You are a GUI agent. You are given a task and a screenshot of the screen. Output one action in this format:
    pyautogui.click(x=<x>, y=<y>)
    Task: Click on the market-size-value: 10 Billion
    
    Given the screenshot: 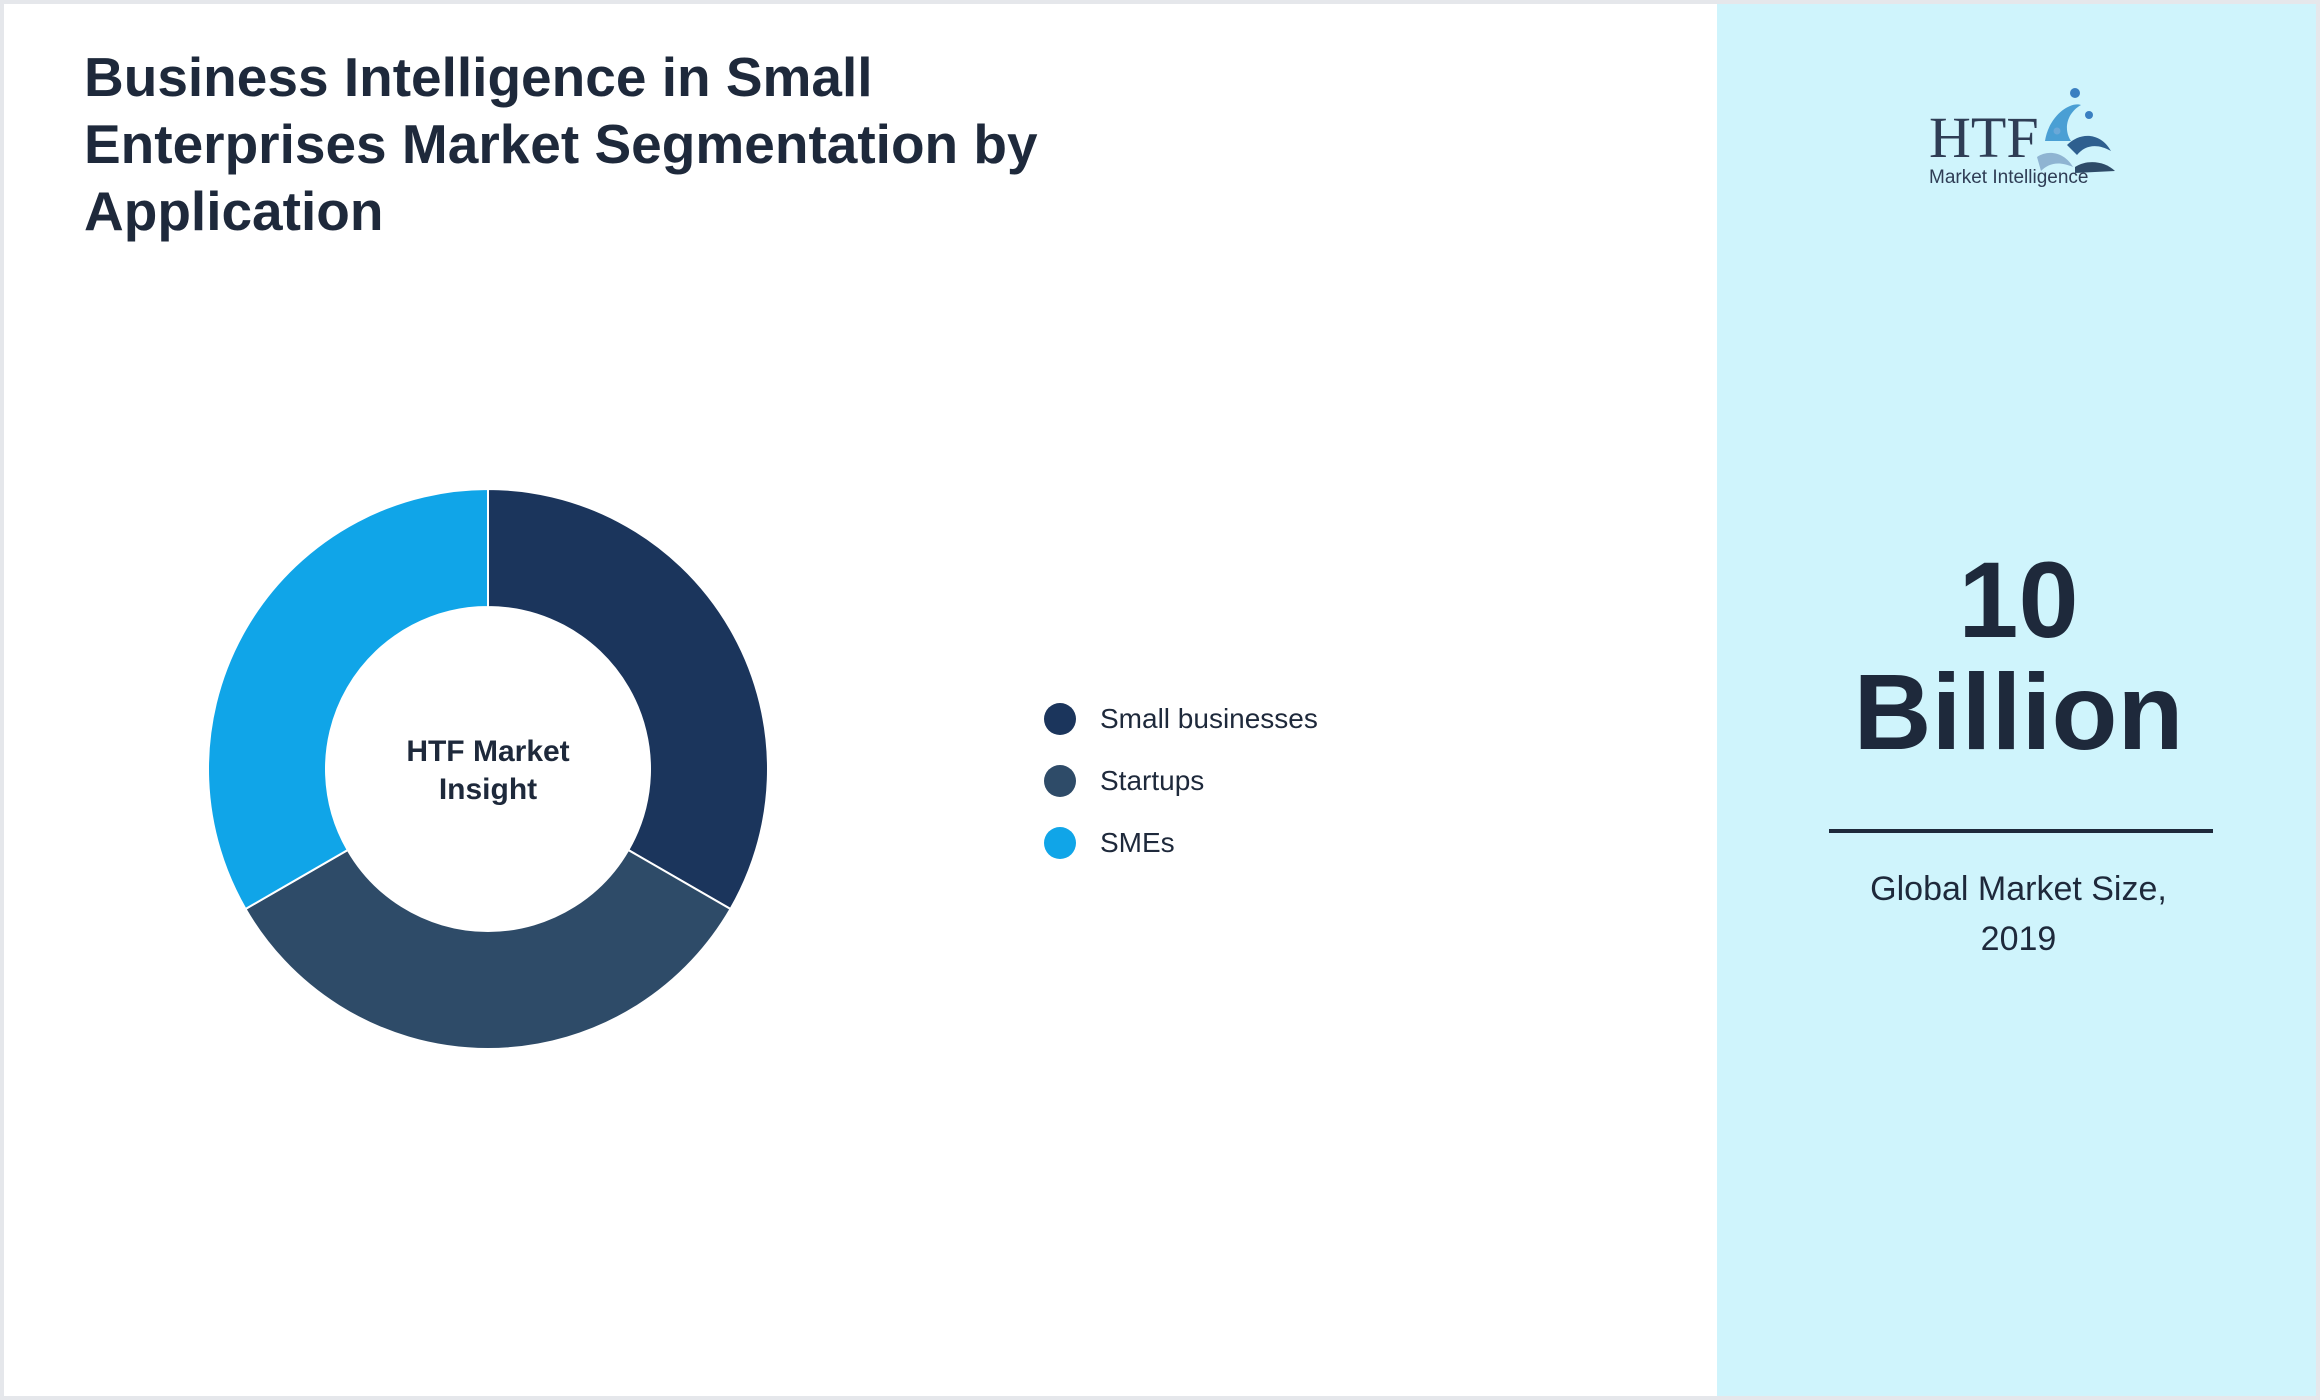 What is the action you would take?
    pyautogui.click(x=2016, y=655)
    